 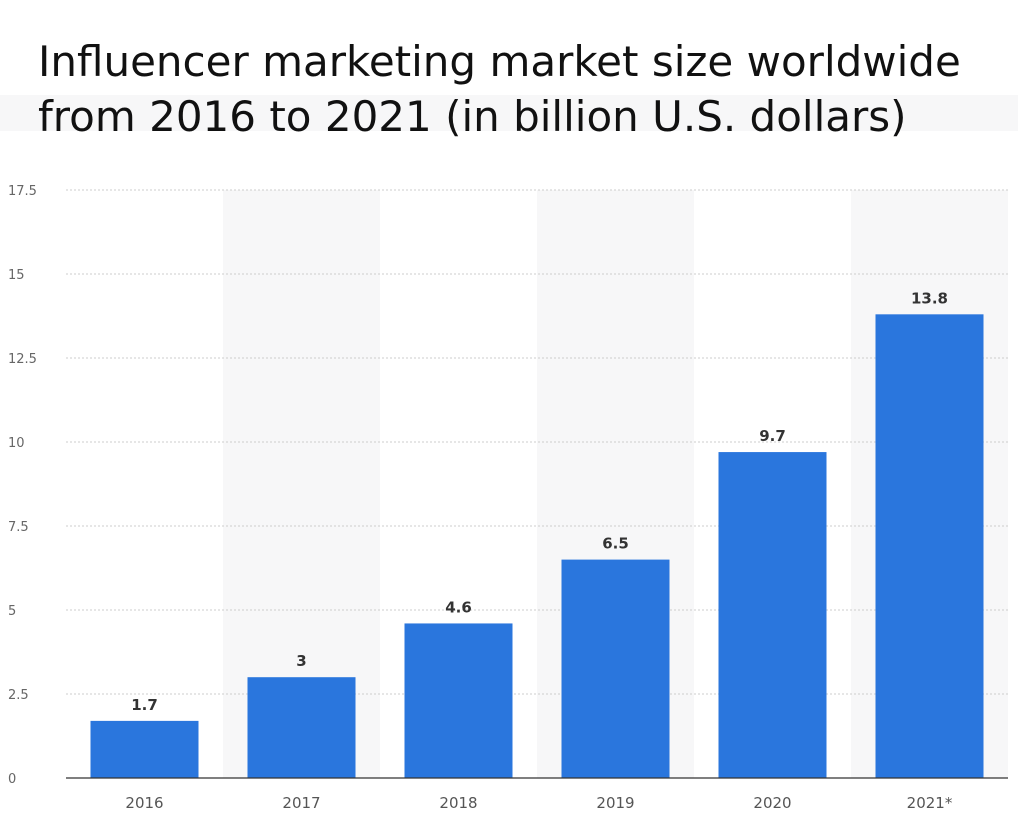 I want to click on y-tick-label: 12.5, so click(x=22, y=359).